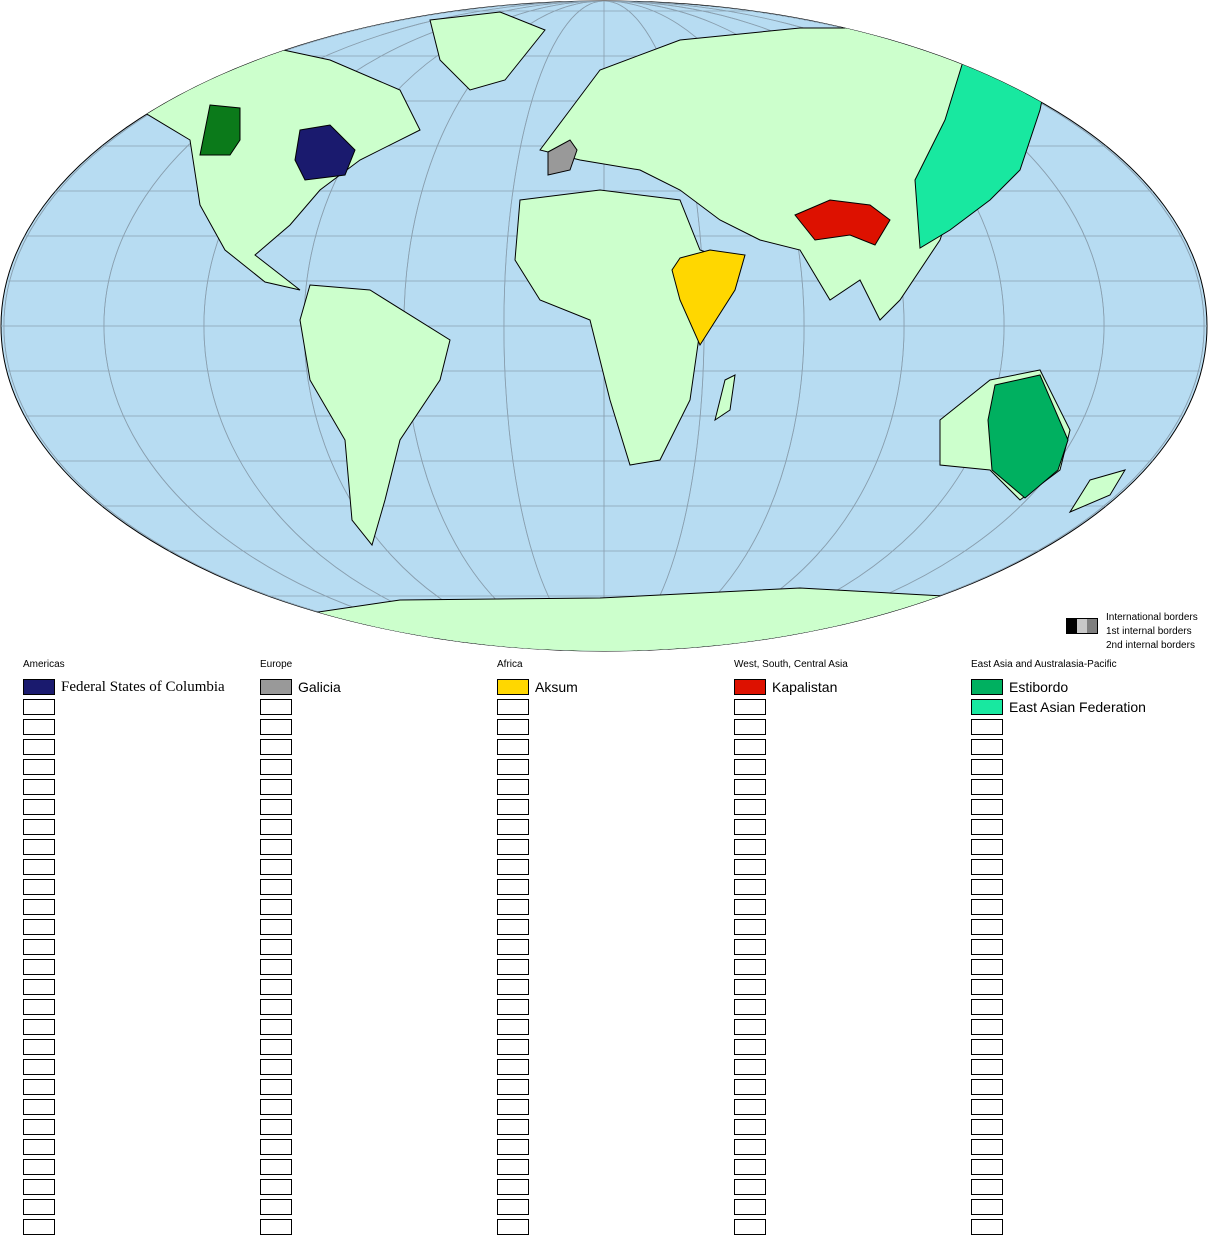 This screenshot has height=1248, width=1208. What do you see at coordinates (1149, 631) in the screenshot?
I see `border-label: 1st internal borders` at bounding box center [1149, 631].